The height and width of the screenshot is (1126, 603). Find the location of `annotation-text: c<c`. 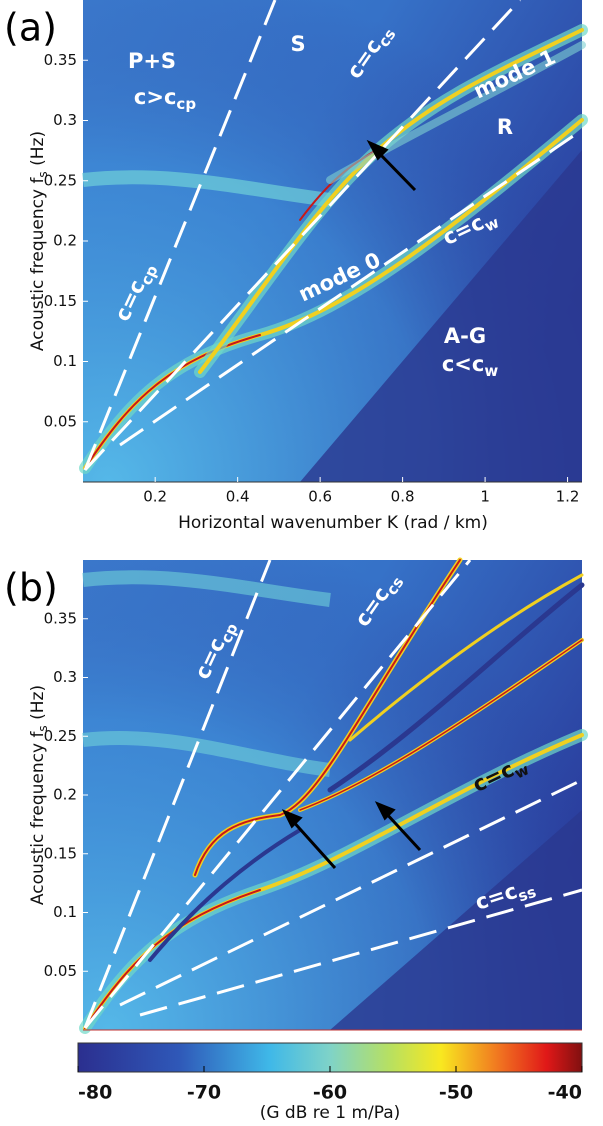

annotation-text: c<c is located at coordinates (463, 364).